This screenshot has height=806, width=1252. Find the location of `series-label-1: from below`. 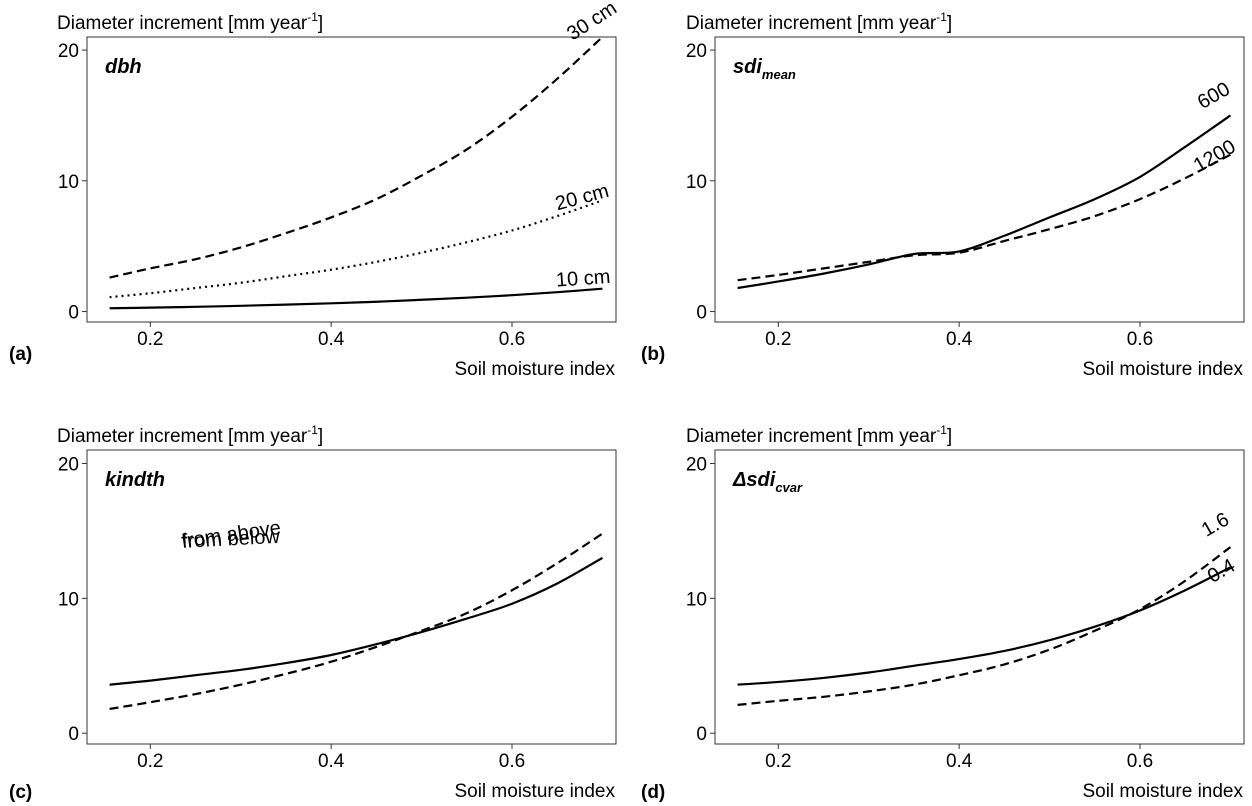

series-label-1: from below is located at coordinates (231, 539).